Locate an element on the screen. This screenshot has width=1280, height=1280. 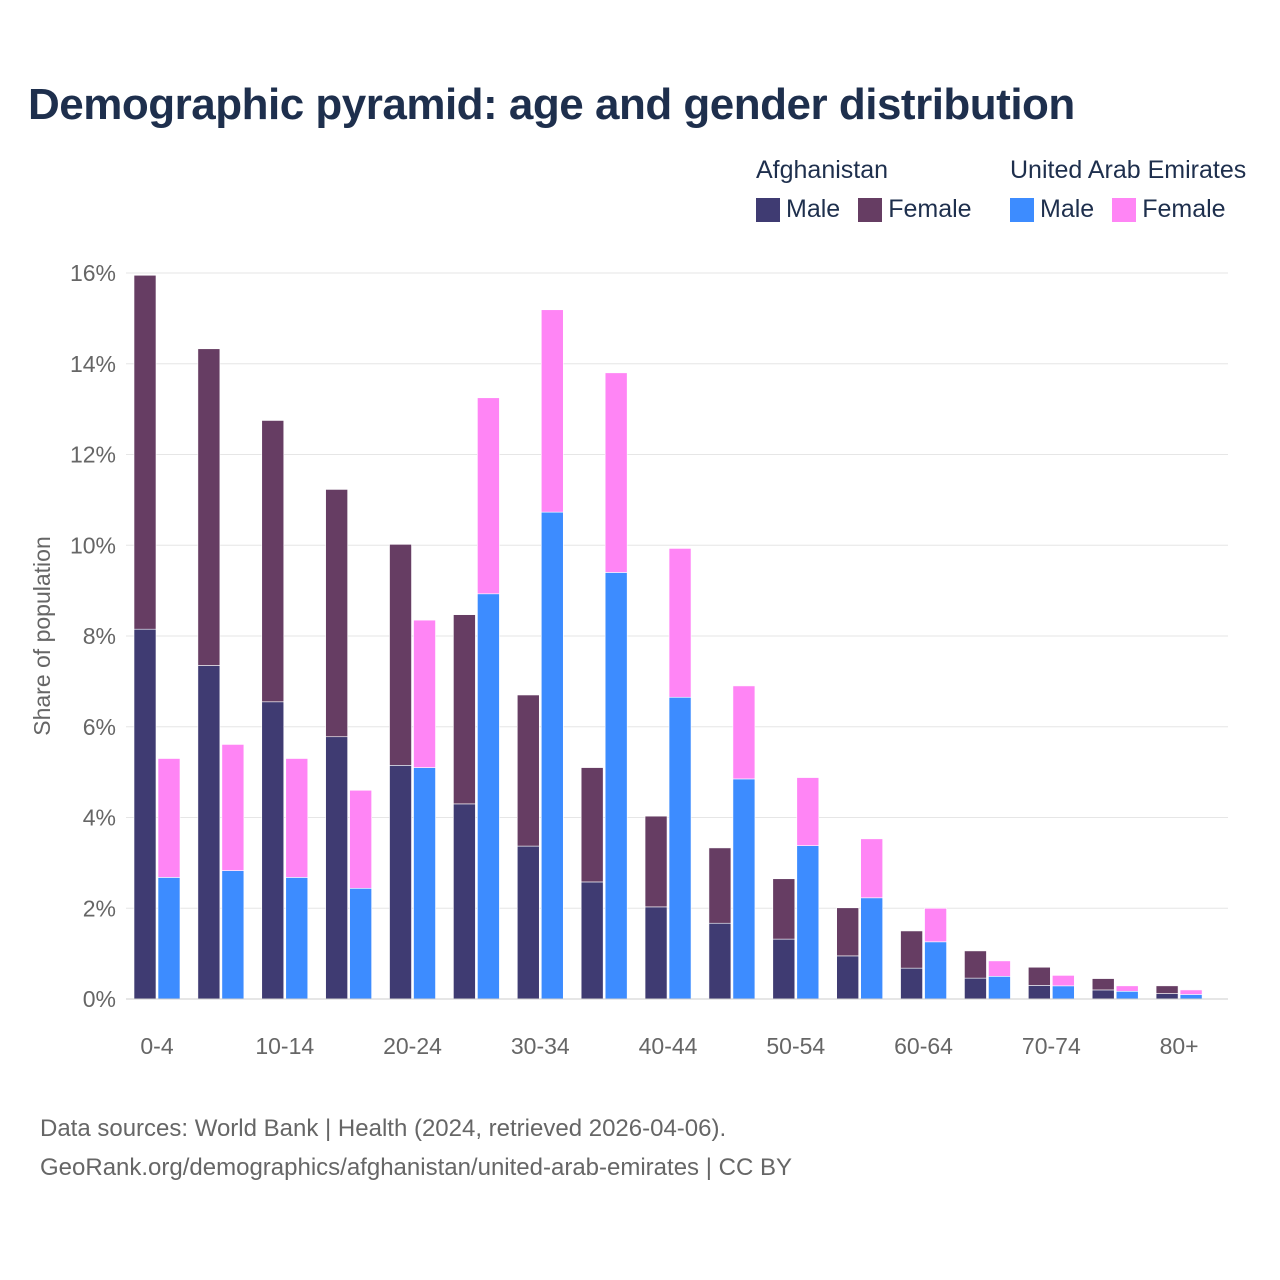
bar-afghanistan-female-80+ is located at coordinates (1167, 989).